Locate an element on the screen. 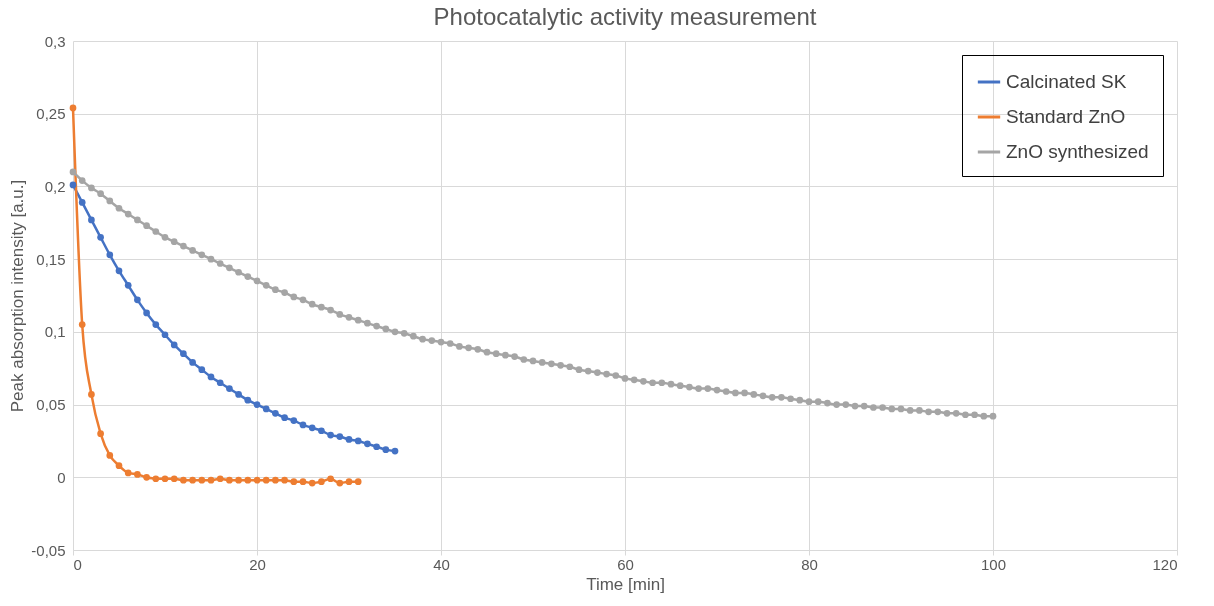 The height and width of the screenshot is (606, 1214). y-tick-label: 0,05 is located at coordinates (51, 405).